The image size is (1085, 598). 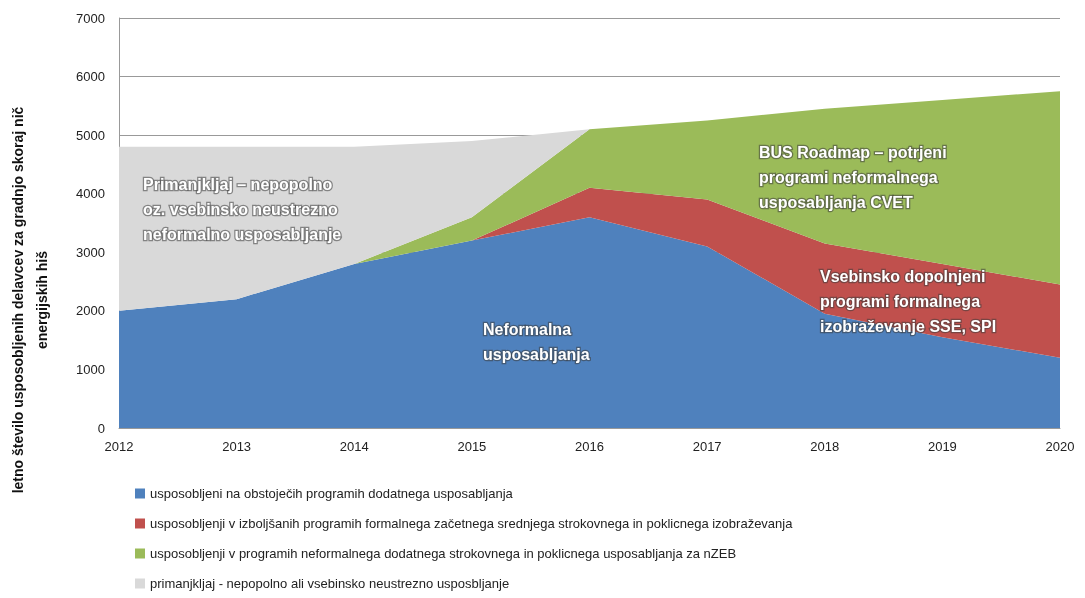 What do you see at coordinates (536, 342) in the screenshot?
I see `annotation: Neformalna usposabljanja` at bounding box center [536, 342].